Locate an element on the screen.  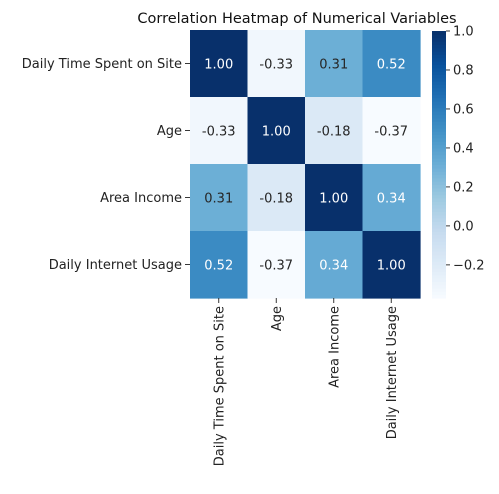
colorbar-tick-label: 0.2 is located at coordinates (463, 187).